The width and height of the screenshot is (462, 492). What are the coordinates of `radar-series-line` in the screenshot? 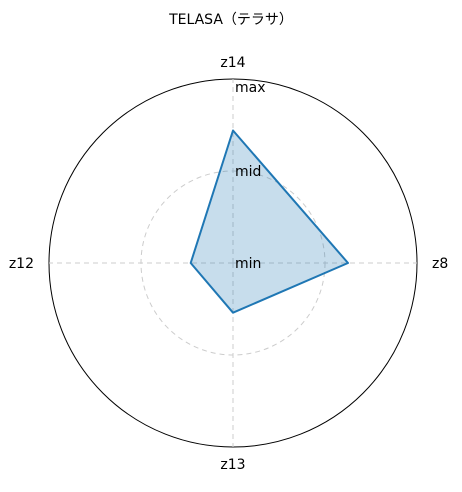 It's located at (269, 221).